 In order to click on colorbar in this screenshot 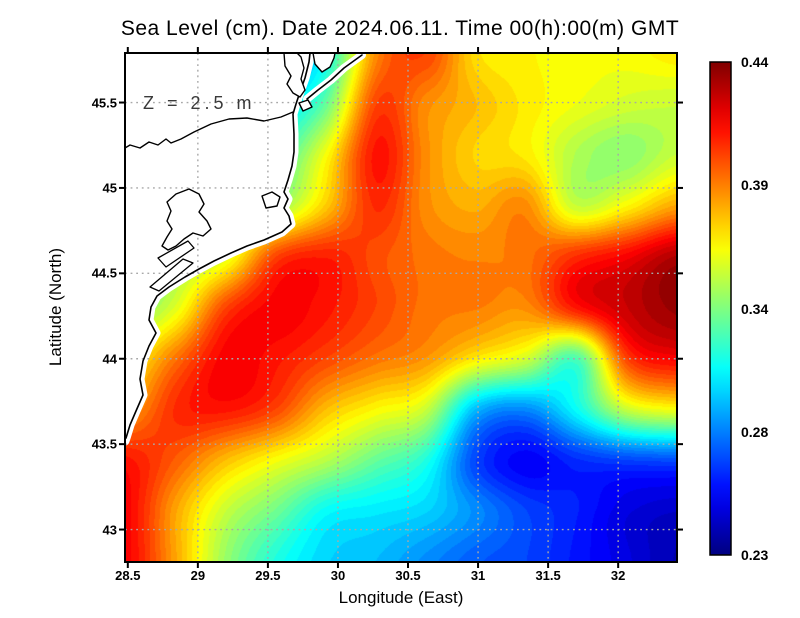, I will do `click(720, 308)`.